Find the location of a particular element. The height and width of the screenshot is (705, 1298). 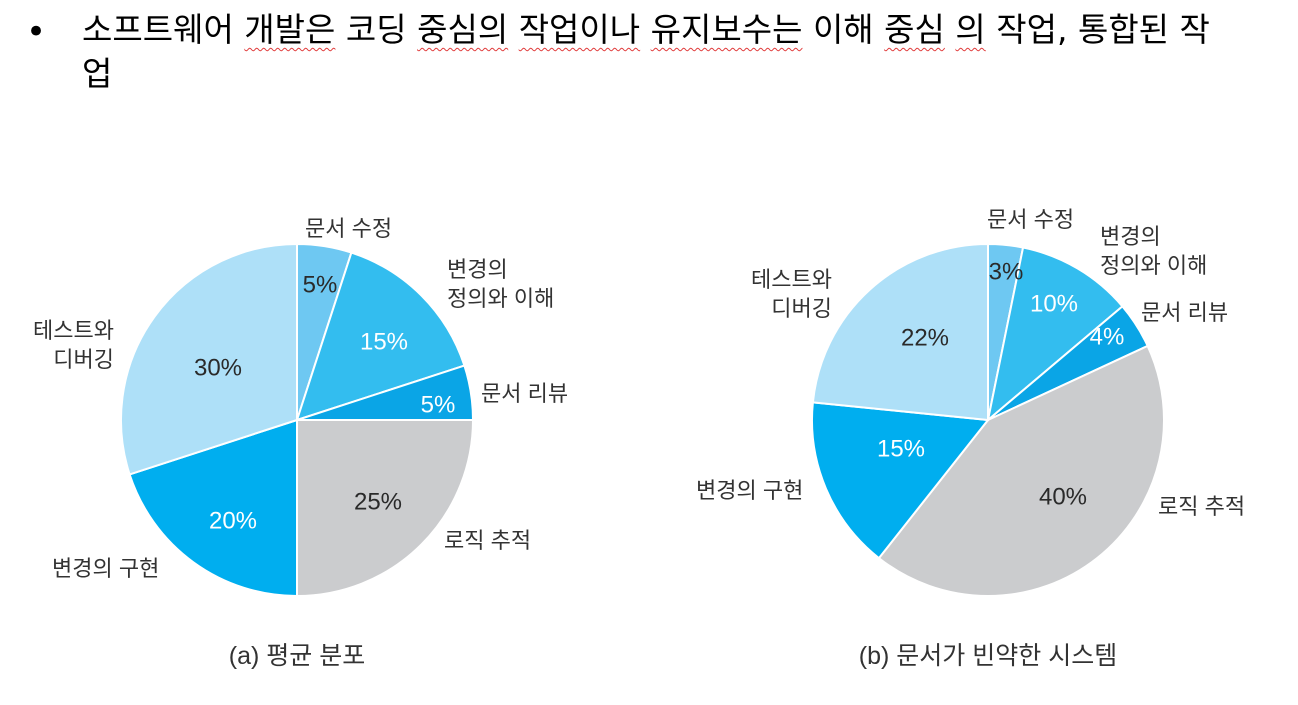

slice-value-label: 3% is located at coordinates (1006, 271).